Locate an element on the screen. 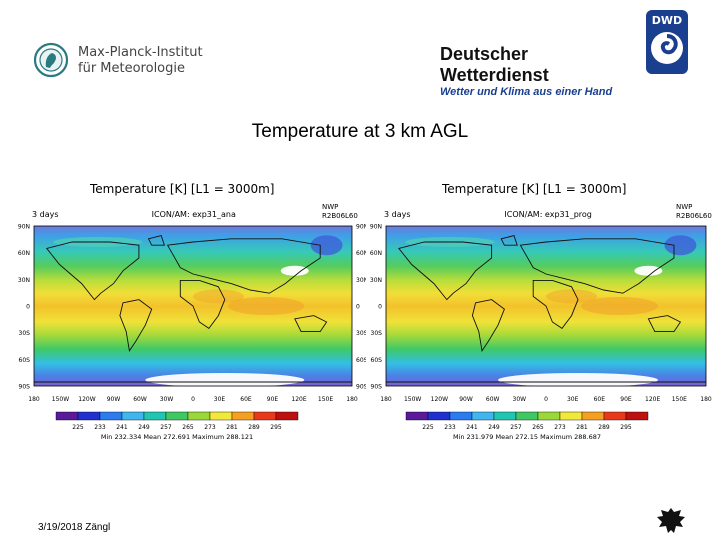 The image size is (720, 542). mpi-minerva-icon is located at coordinates (51, 60).